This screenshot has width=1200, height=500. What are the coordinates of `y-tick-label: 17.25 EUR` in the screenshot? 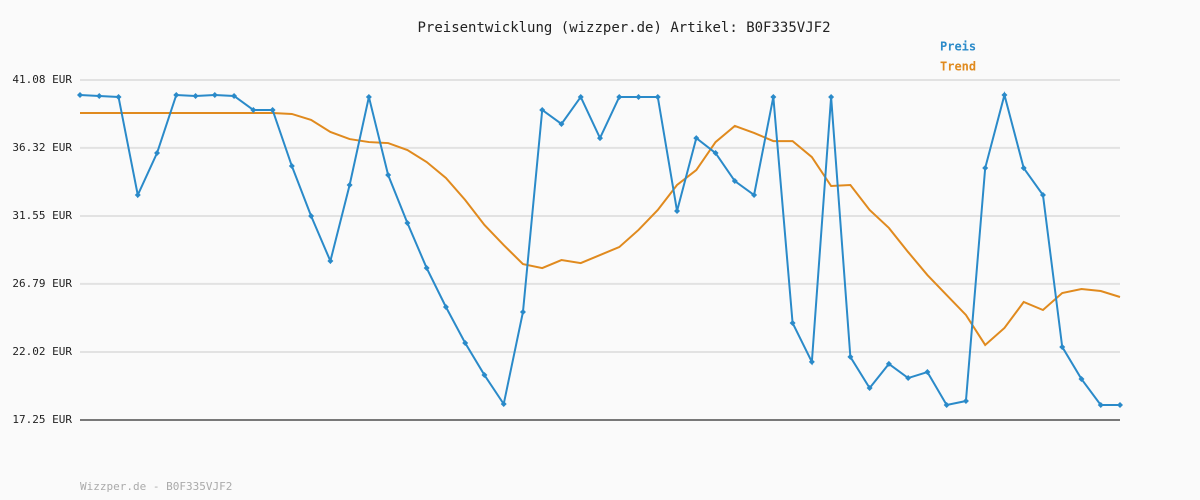 It's located at (42, 419).